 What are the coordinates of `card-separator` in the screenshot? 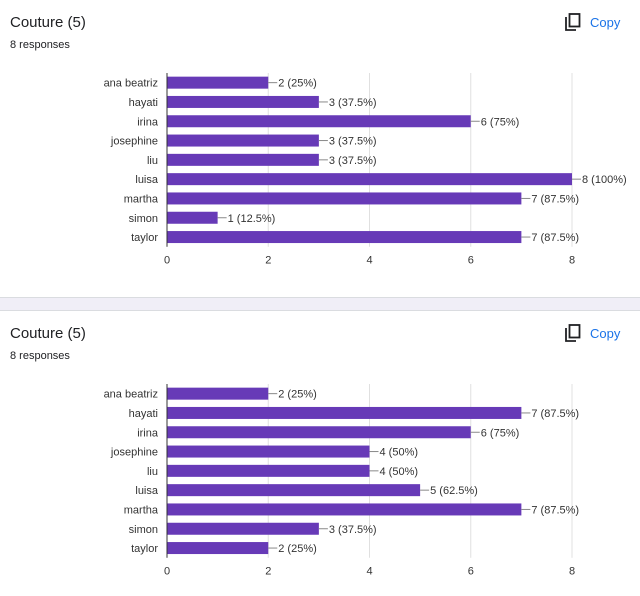 It's located at (320, 304).